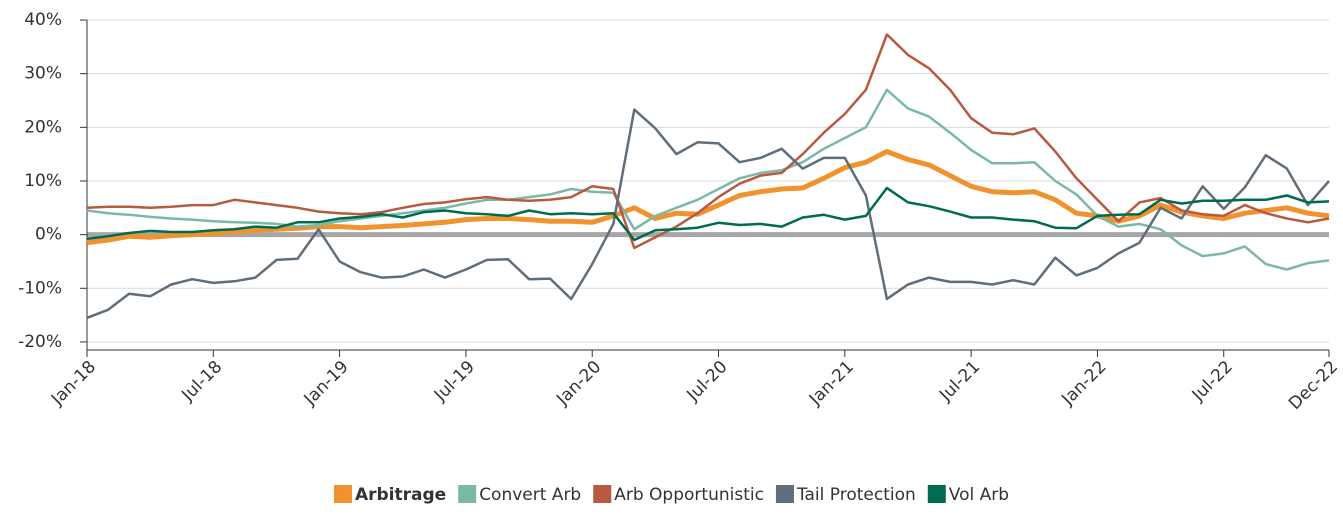  I want to click on x-tick-label: Jul-20, so click(707, 381).